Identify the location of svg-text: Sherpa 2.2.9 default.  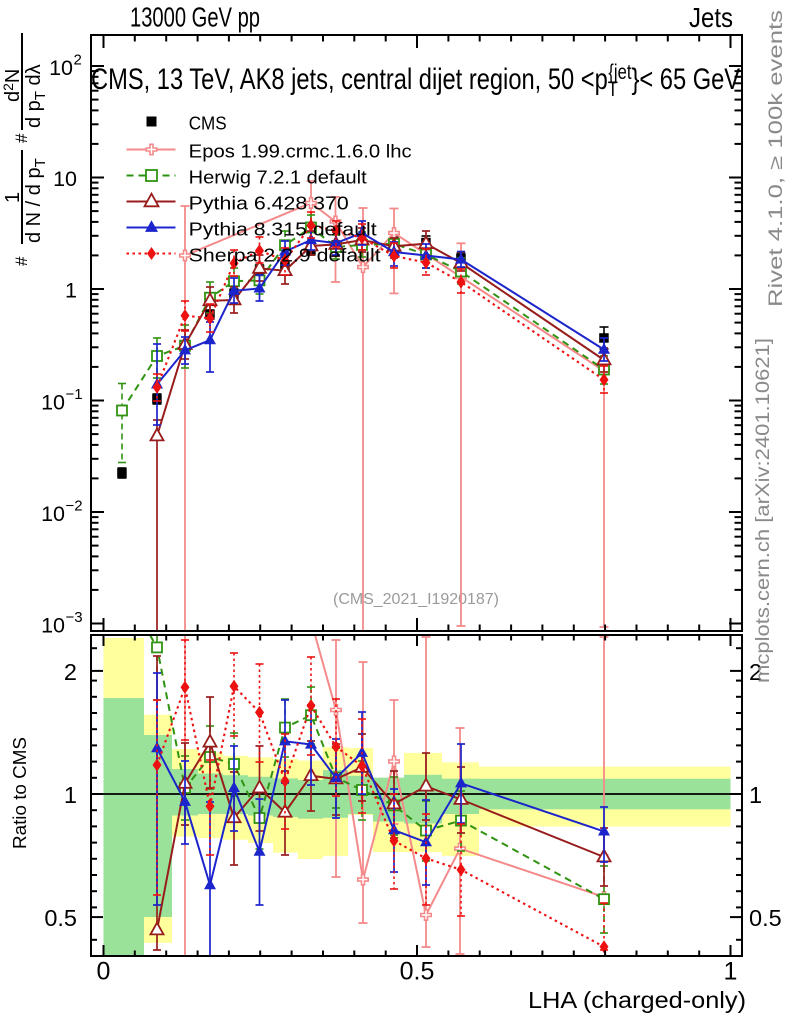
(285, 255).